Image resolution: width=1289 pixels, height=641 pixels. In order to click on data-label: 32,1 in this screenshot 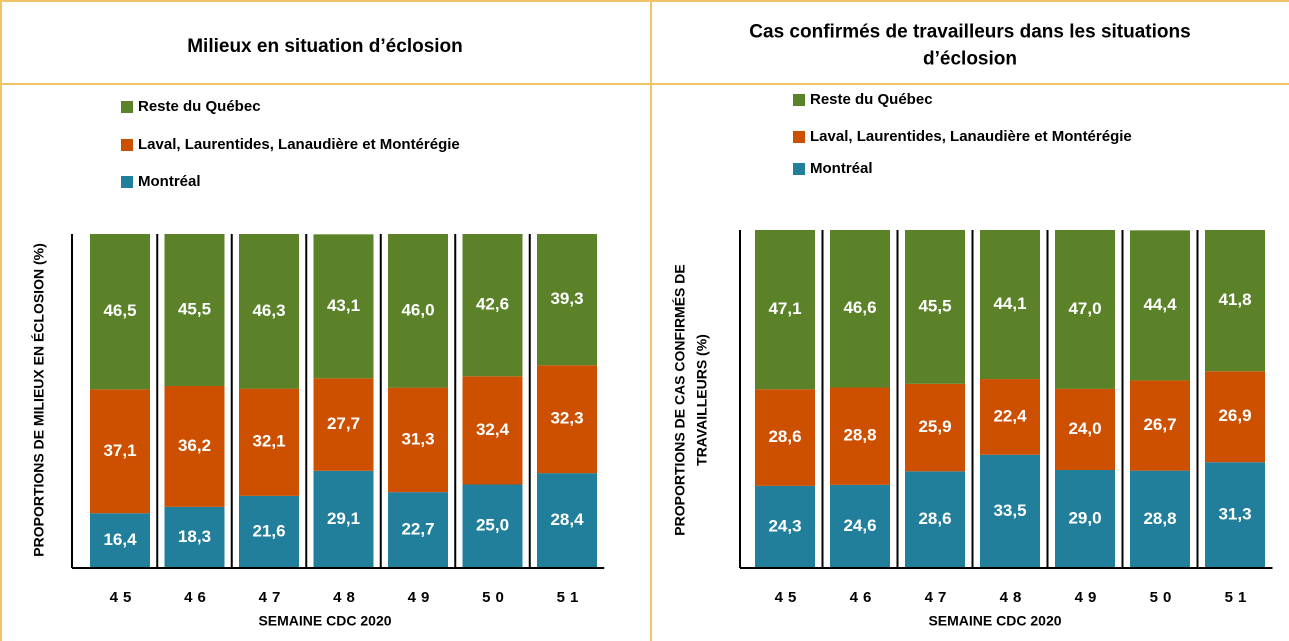, I will do `click(268, 441)`.